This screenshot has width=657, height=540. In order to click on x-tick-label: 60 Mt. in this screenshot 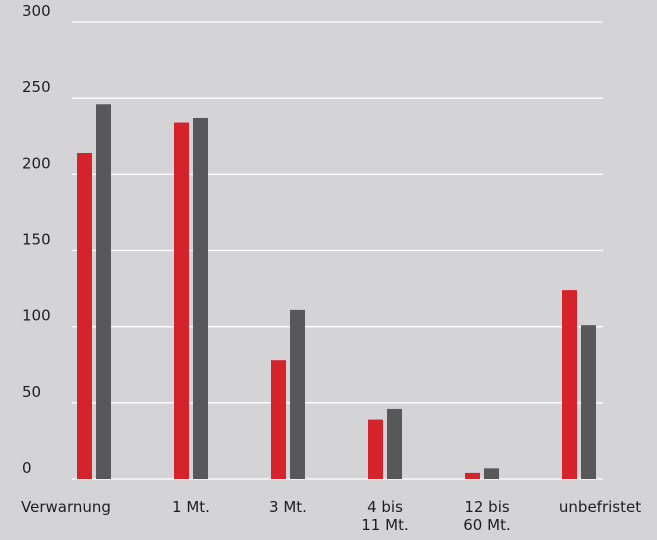, I will do `click(486, 525)`.